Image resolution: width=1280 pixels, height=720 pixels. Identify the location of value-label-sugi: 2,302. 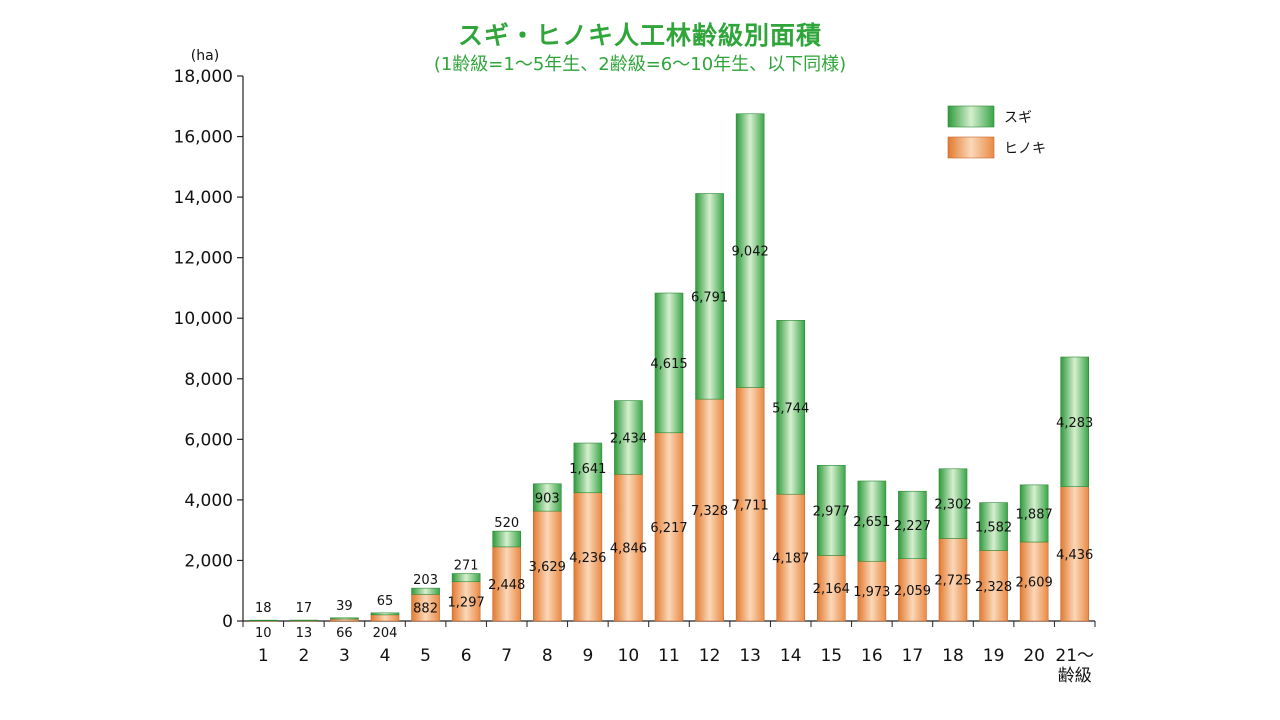
(952, 505).